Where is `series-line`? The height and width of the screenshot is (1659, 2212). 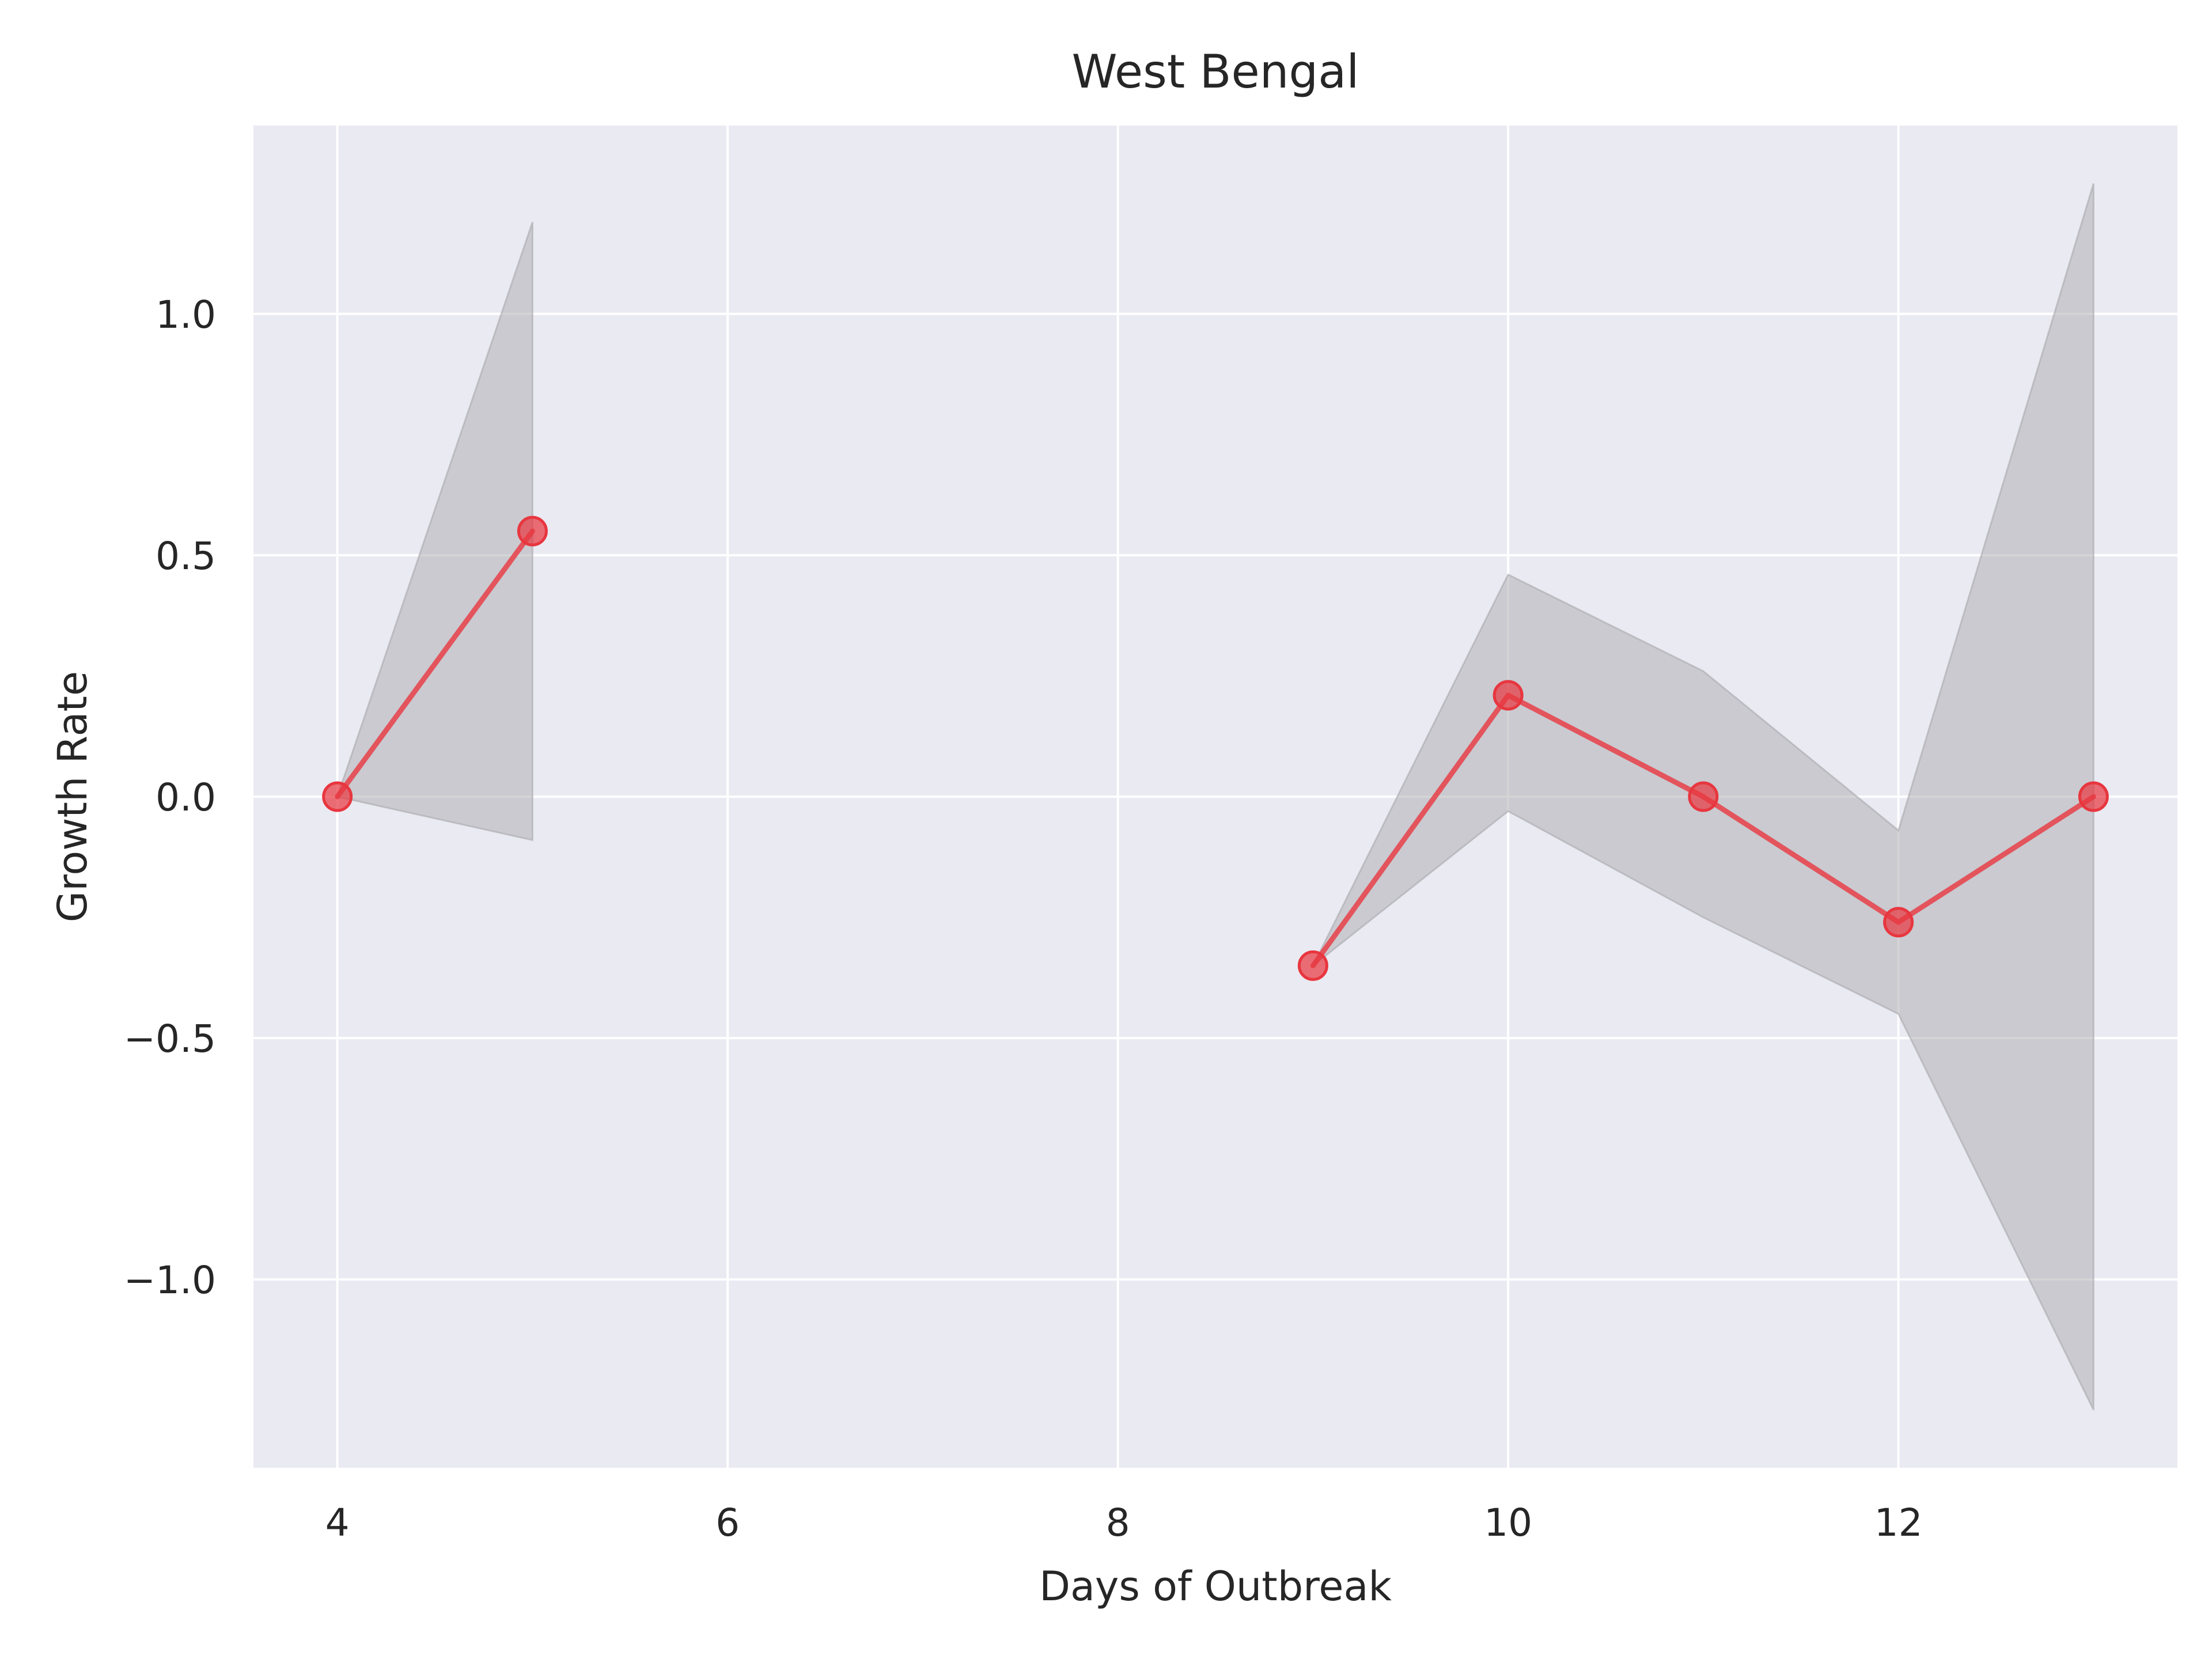 series-line is located at coordinates (435, 664).